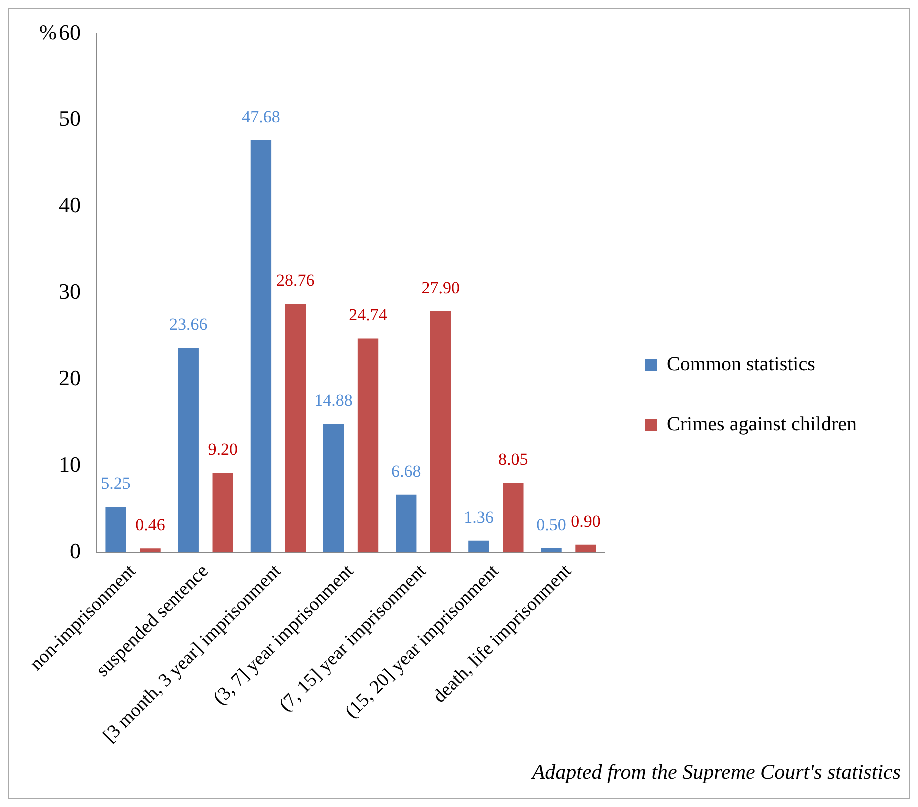  I want to click on y-tick-label: 20, so click(70, 378).